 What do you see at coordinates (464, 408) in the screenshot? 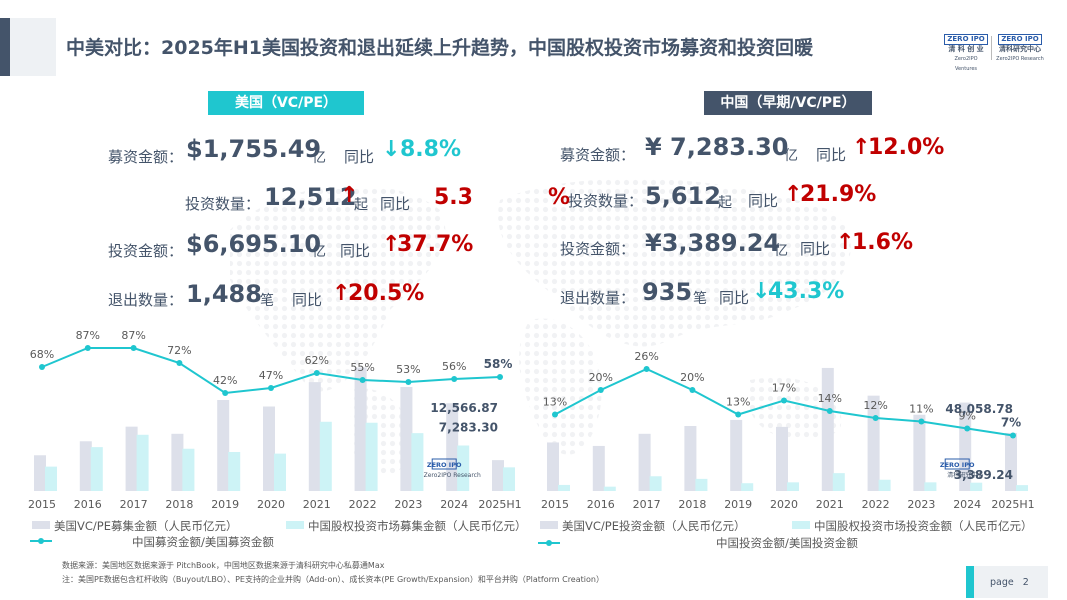
I see `bar-value-annotation: 12,566.87` at bounding box center [464, 408].